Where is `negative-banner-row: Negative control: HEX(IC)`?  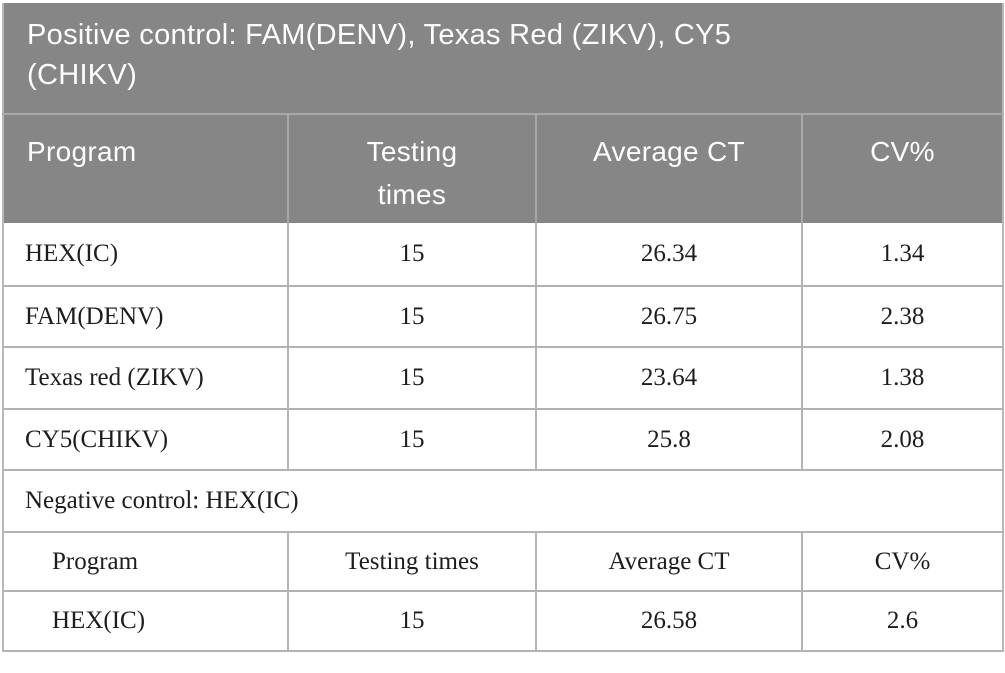 negative-banner-row: Negative control: HEX(IC) is located at coordinates (503, 501).